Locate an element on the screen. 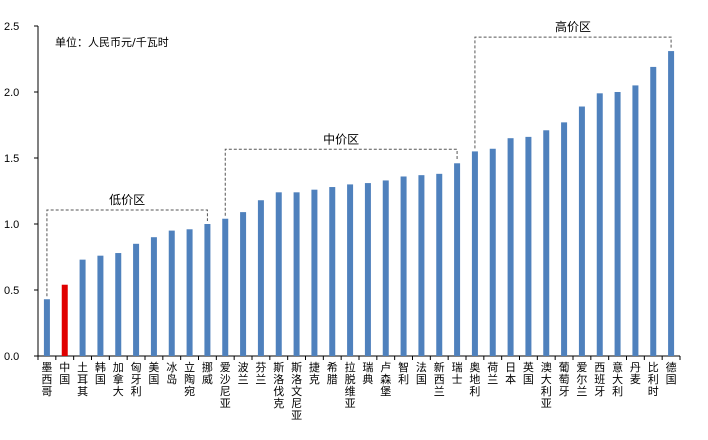 This screenshot has width=708, height=440. category-label: 拉脱维亚 is located at coordinates (350, 385).